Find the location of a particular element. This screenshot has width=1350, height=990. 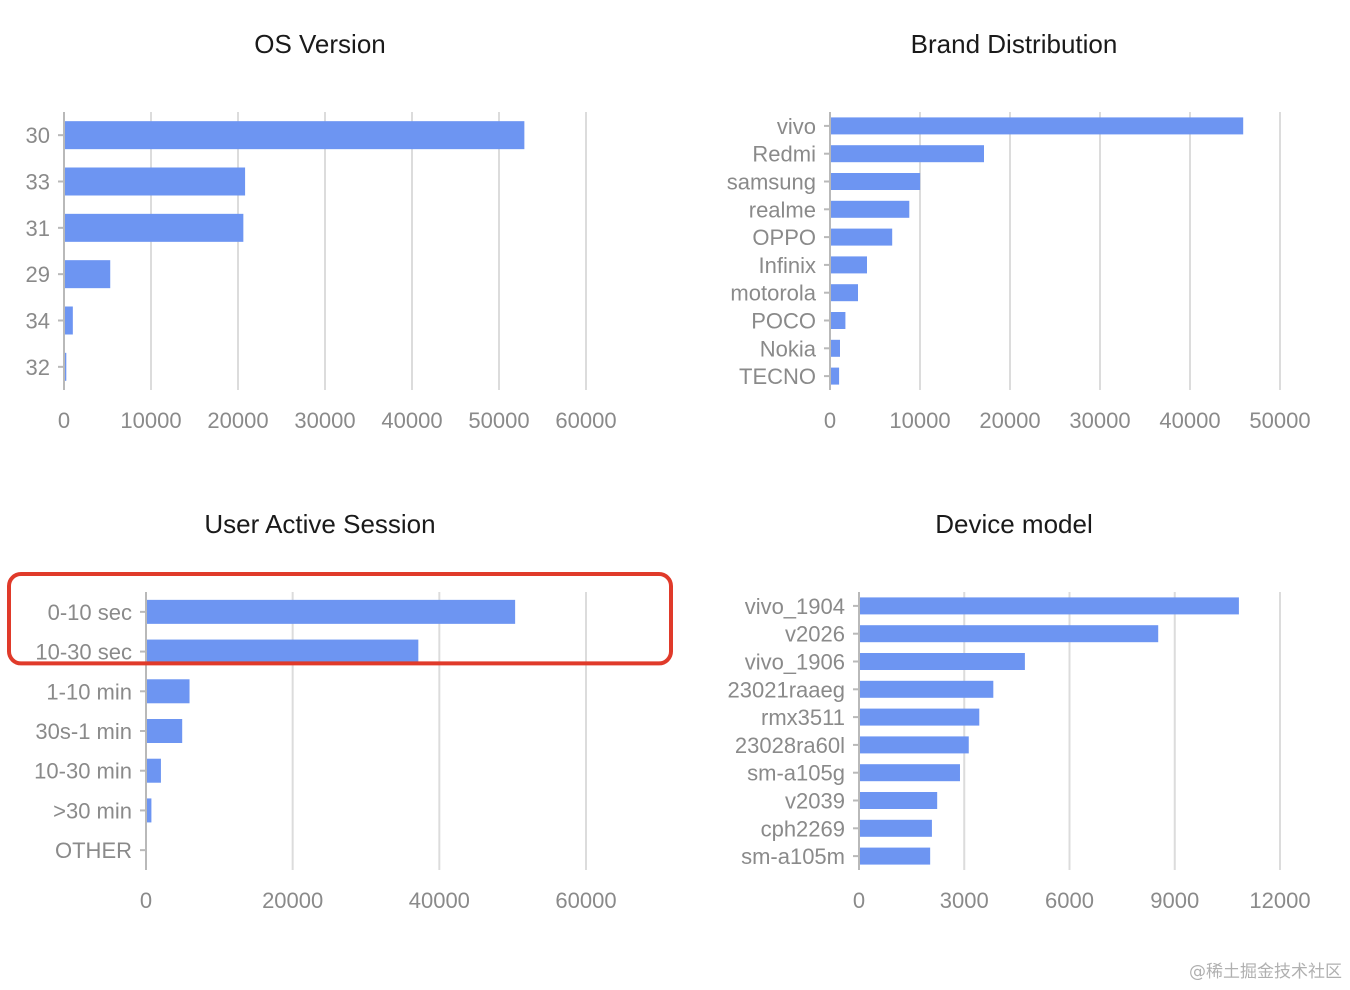

x-tick-label: 12000 is located at coordinates (1279, 900).